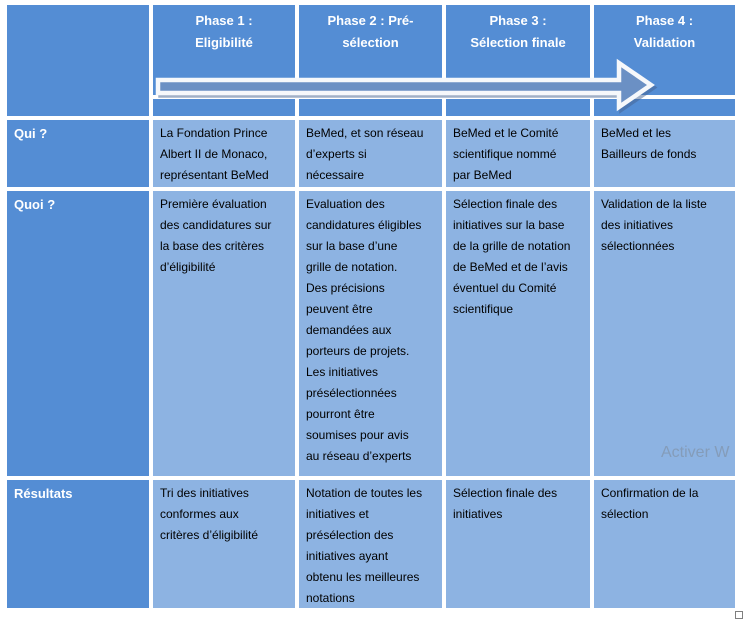 The width and height of the screenshot is (744, 622). I want to click on process-arrow-icon, so click(405, 86).